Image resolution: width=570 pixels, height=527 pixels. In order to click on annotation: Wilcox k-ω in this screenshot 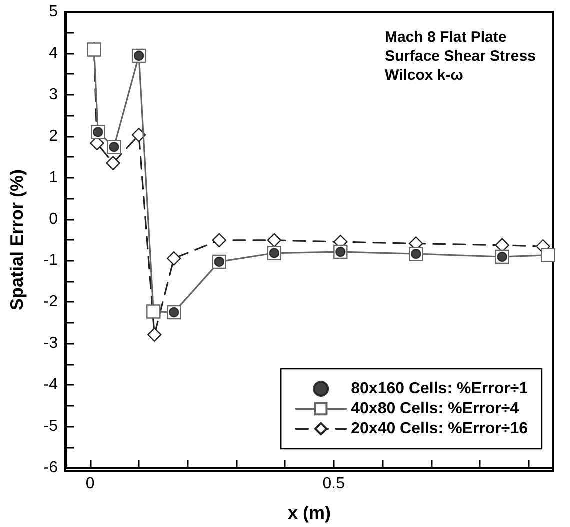, I will do `click(424, 75)`.